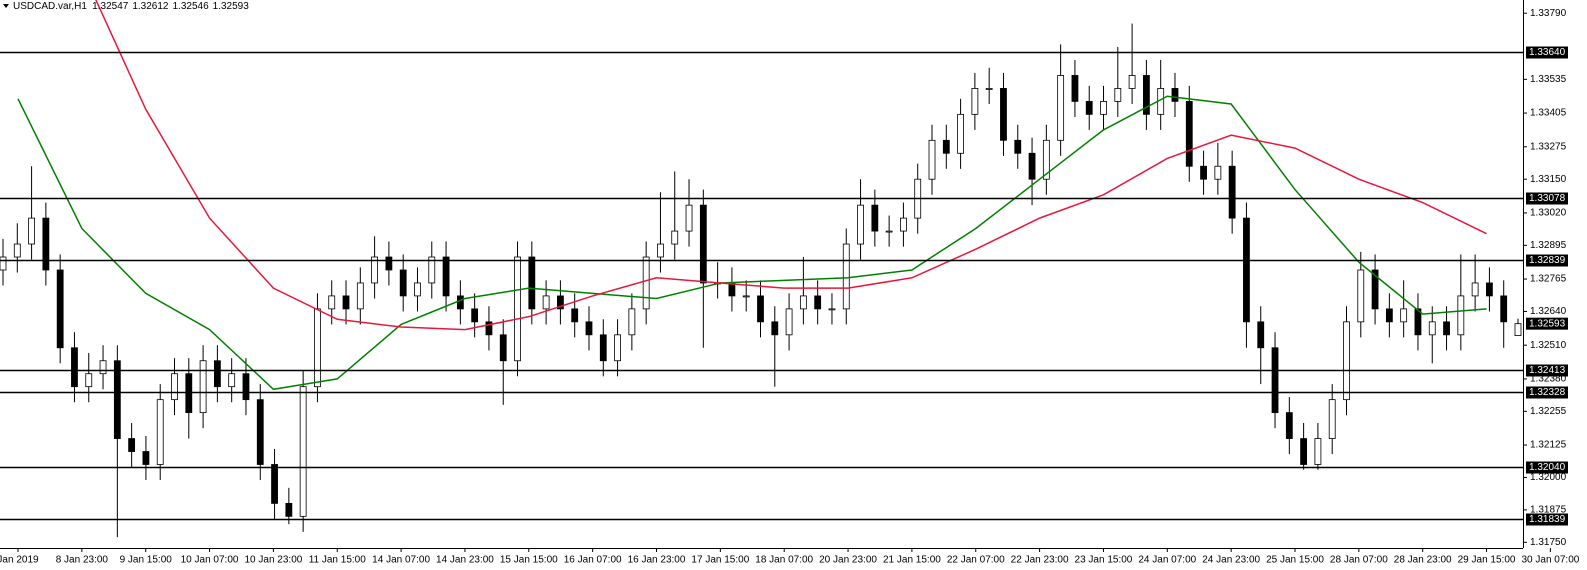 The image size is (1587, 570). I want to click on y-tick-label: 1.32000, so click(1548, 477).